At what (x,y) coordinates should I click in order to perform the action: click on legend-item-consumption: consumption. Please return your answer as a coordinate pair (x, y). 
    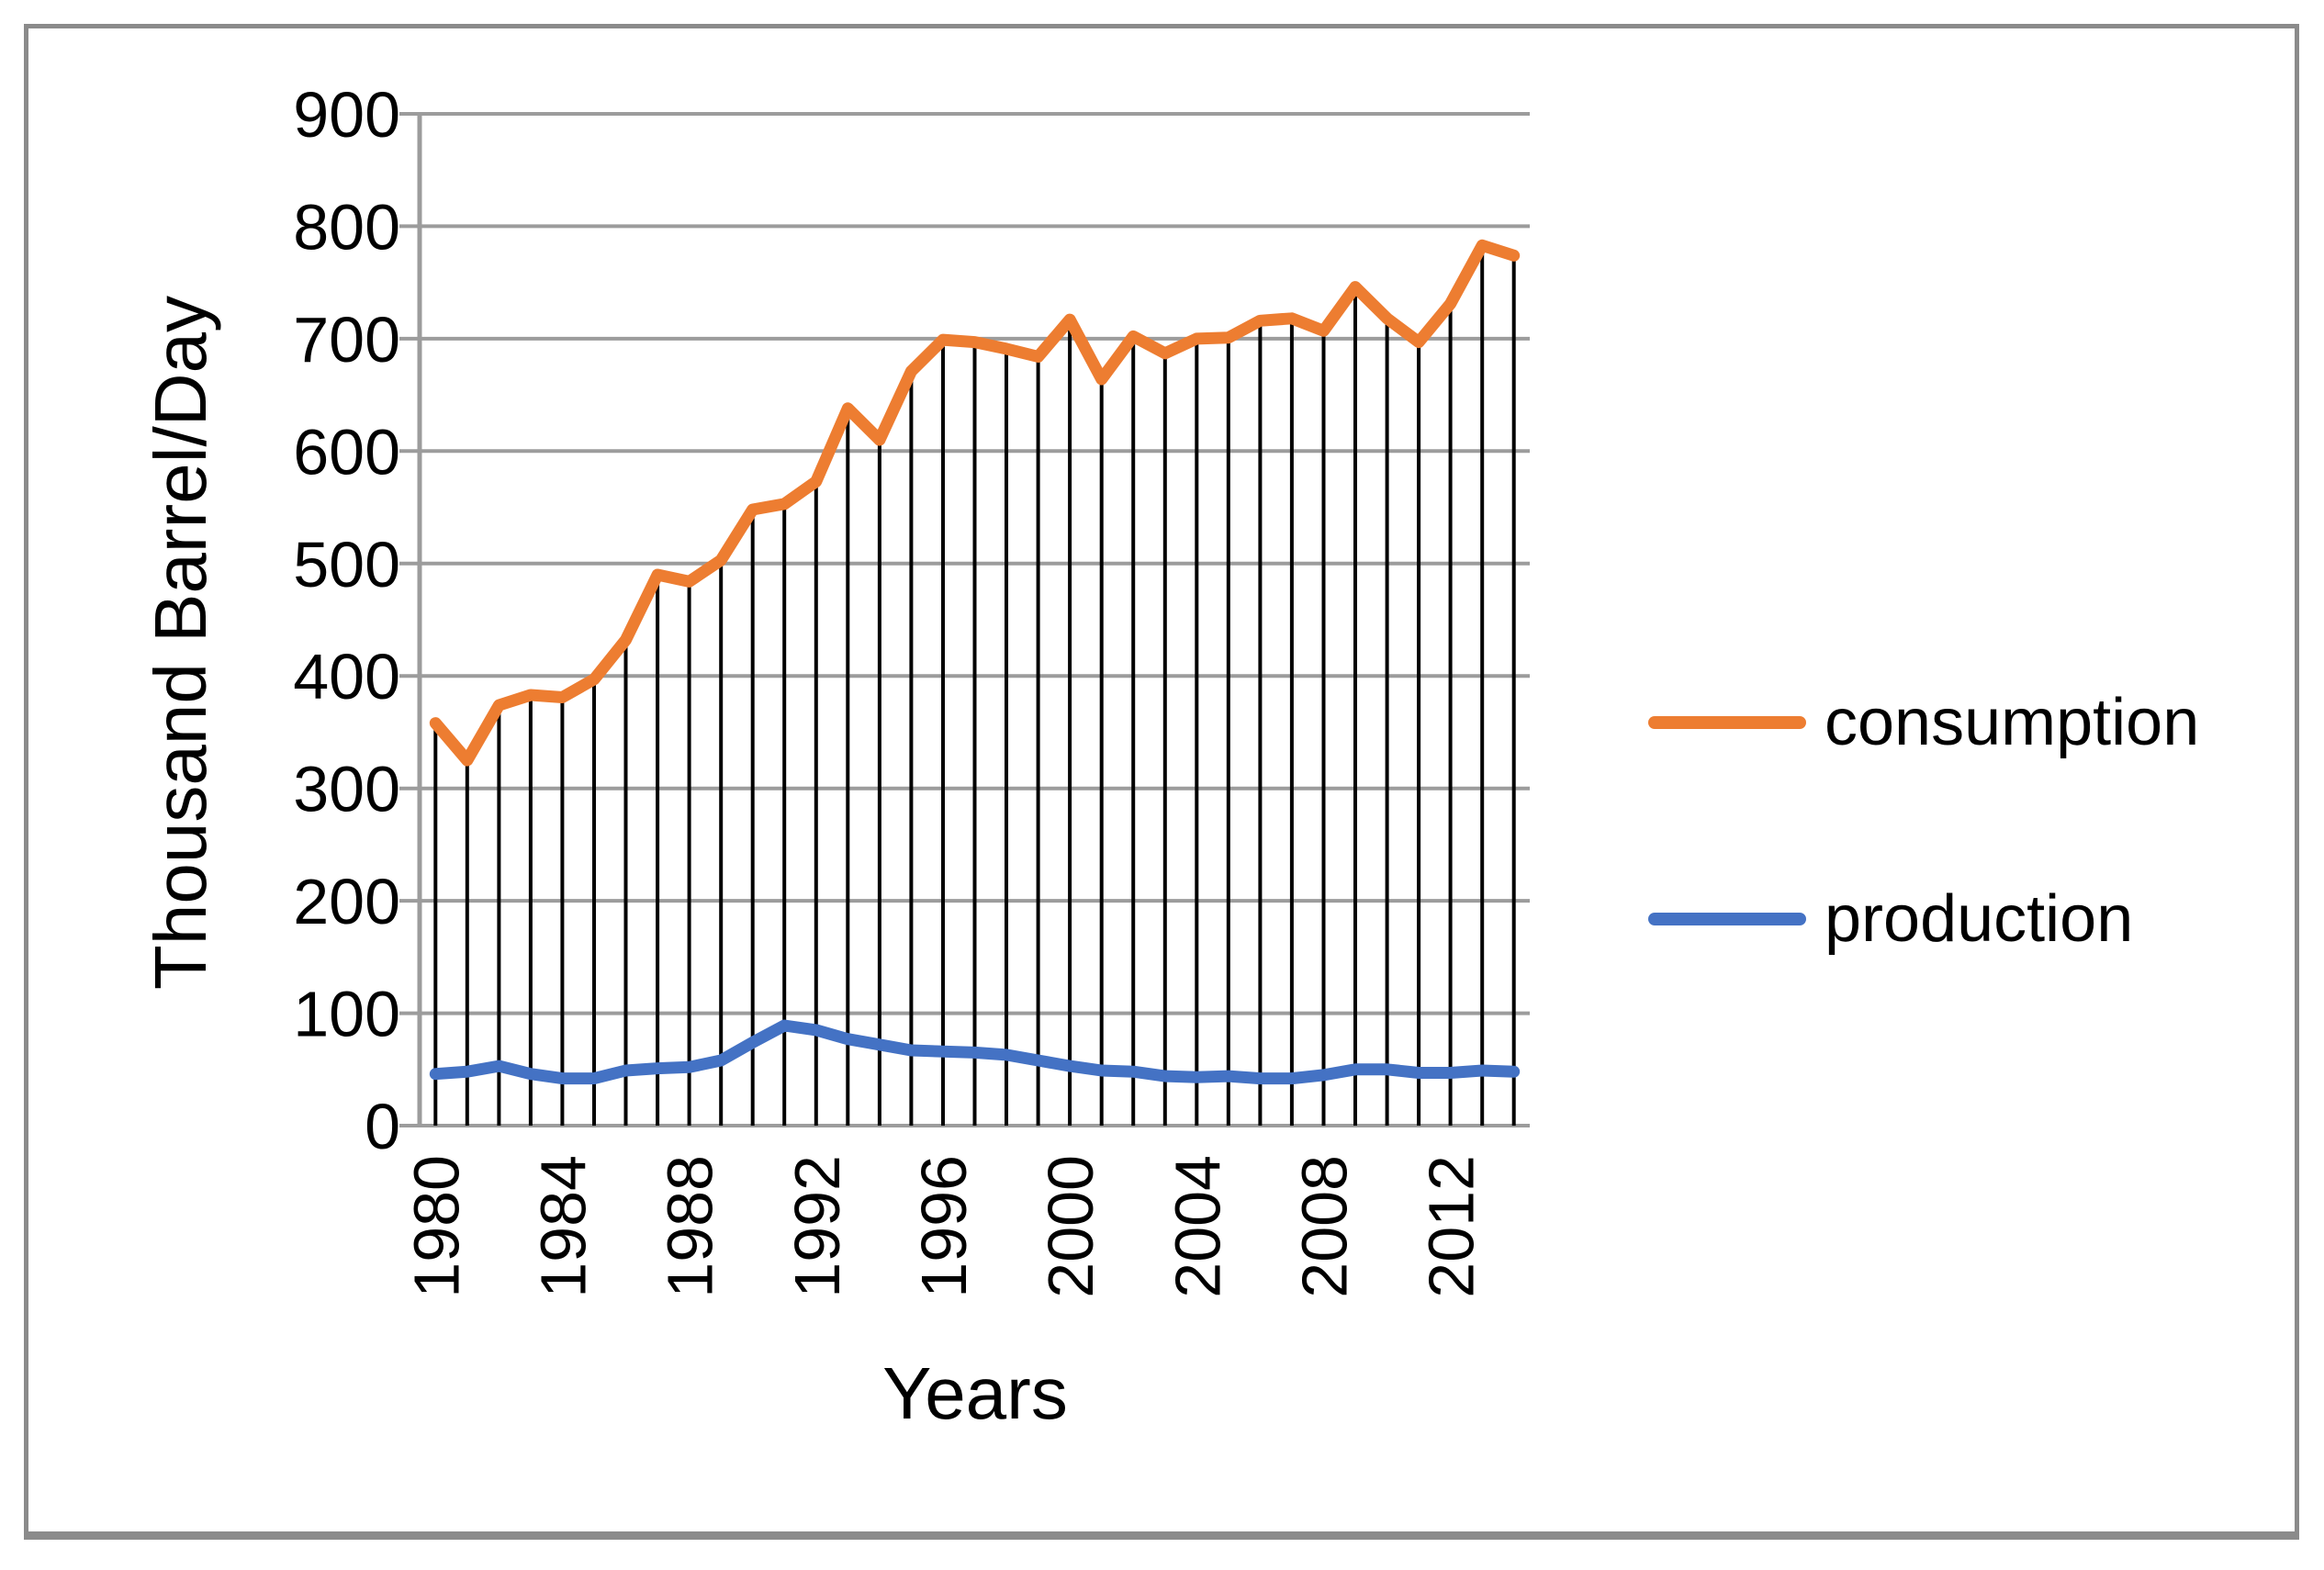
    Looking at the image, I should click on (1924, 722).